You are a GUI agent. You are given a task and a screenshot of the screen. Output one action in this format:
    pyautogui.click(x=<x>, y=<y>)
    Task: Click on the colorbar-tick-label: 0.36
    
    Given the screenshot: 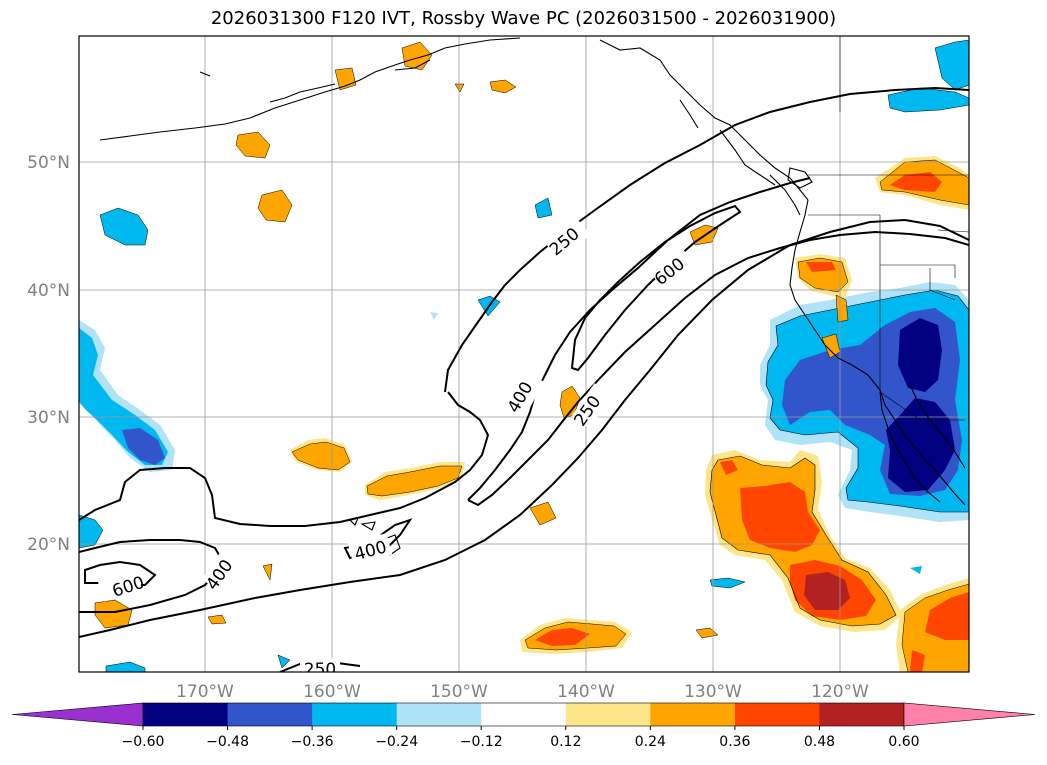 What is the action you would take?
    pyautogui.click(x=734, y=742)
    